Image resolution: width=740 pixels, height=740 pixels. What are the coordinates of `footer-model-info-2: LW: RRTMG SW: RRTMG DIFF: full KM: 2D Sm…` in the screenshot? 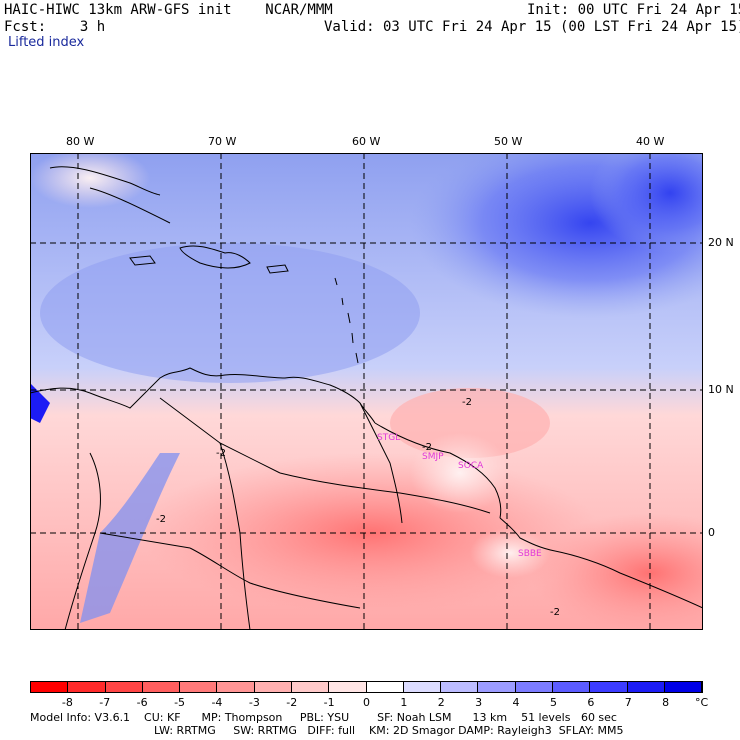 It's located at (389, 730).